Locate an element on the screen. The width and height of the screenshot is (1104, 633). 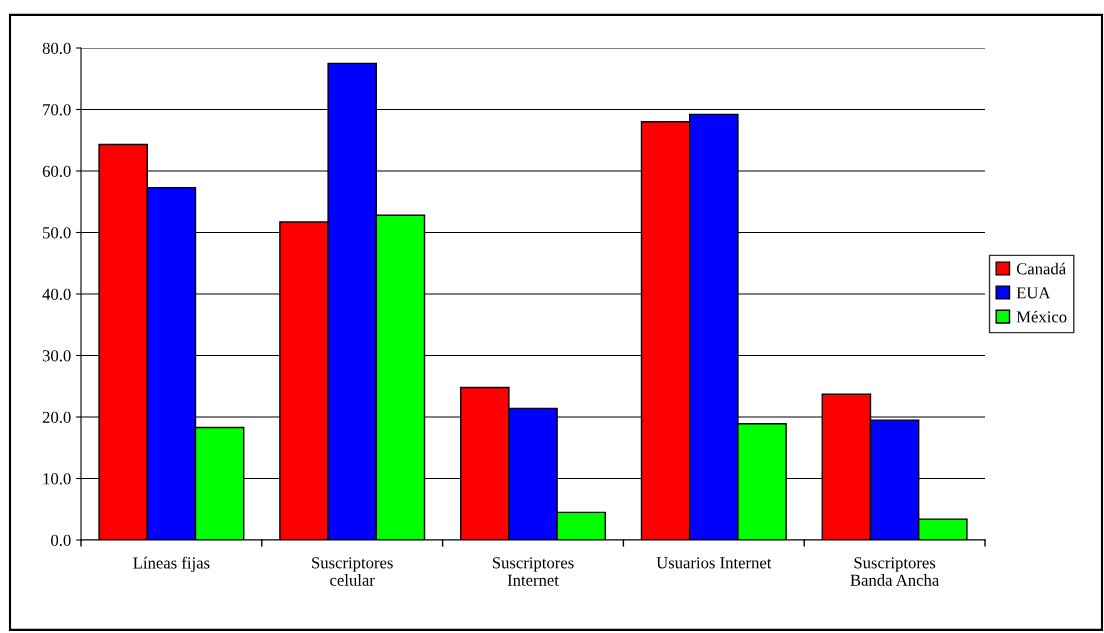
legend-label: EUA is located at coordinates (1033, 293).